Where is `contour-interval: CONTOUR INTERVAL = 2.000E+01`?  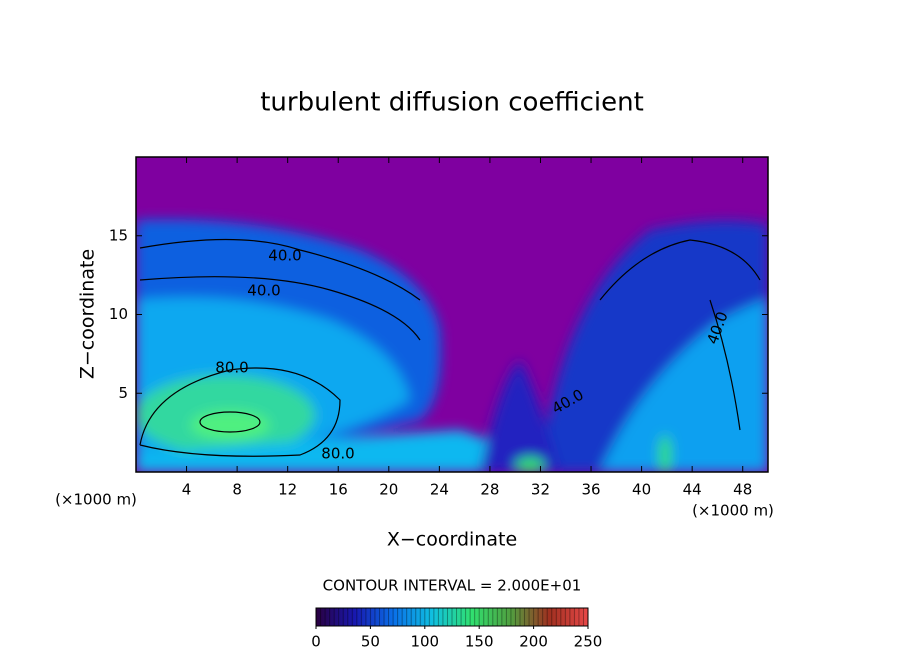 contour-interval: CONTOUR INTERVAL = 2.000E+01 is located at coordinates (452, 586).